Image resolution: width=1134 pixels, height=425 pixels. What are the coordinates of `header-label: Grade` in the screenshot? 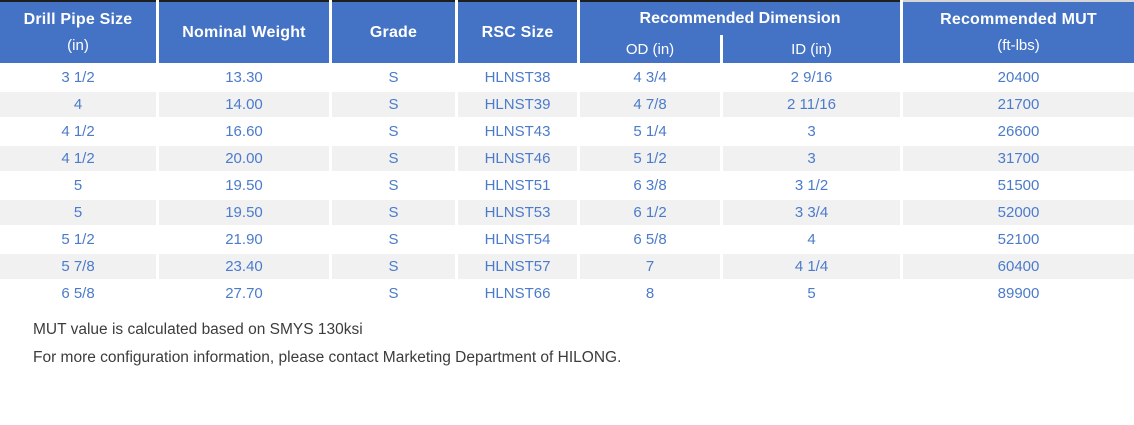 It's located at (393, 32).